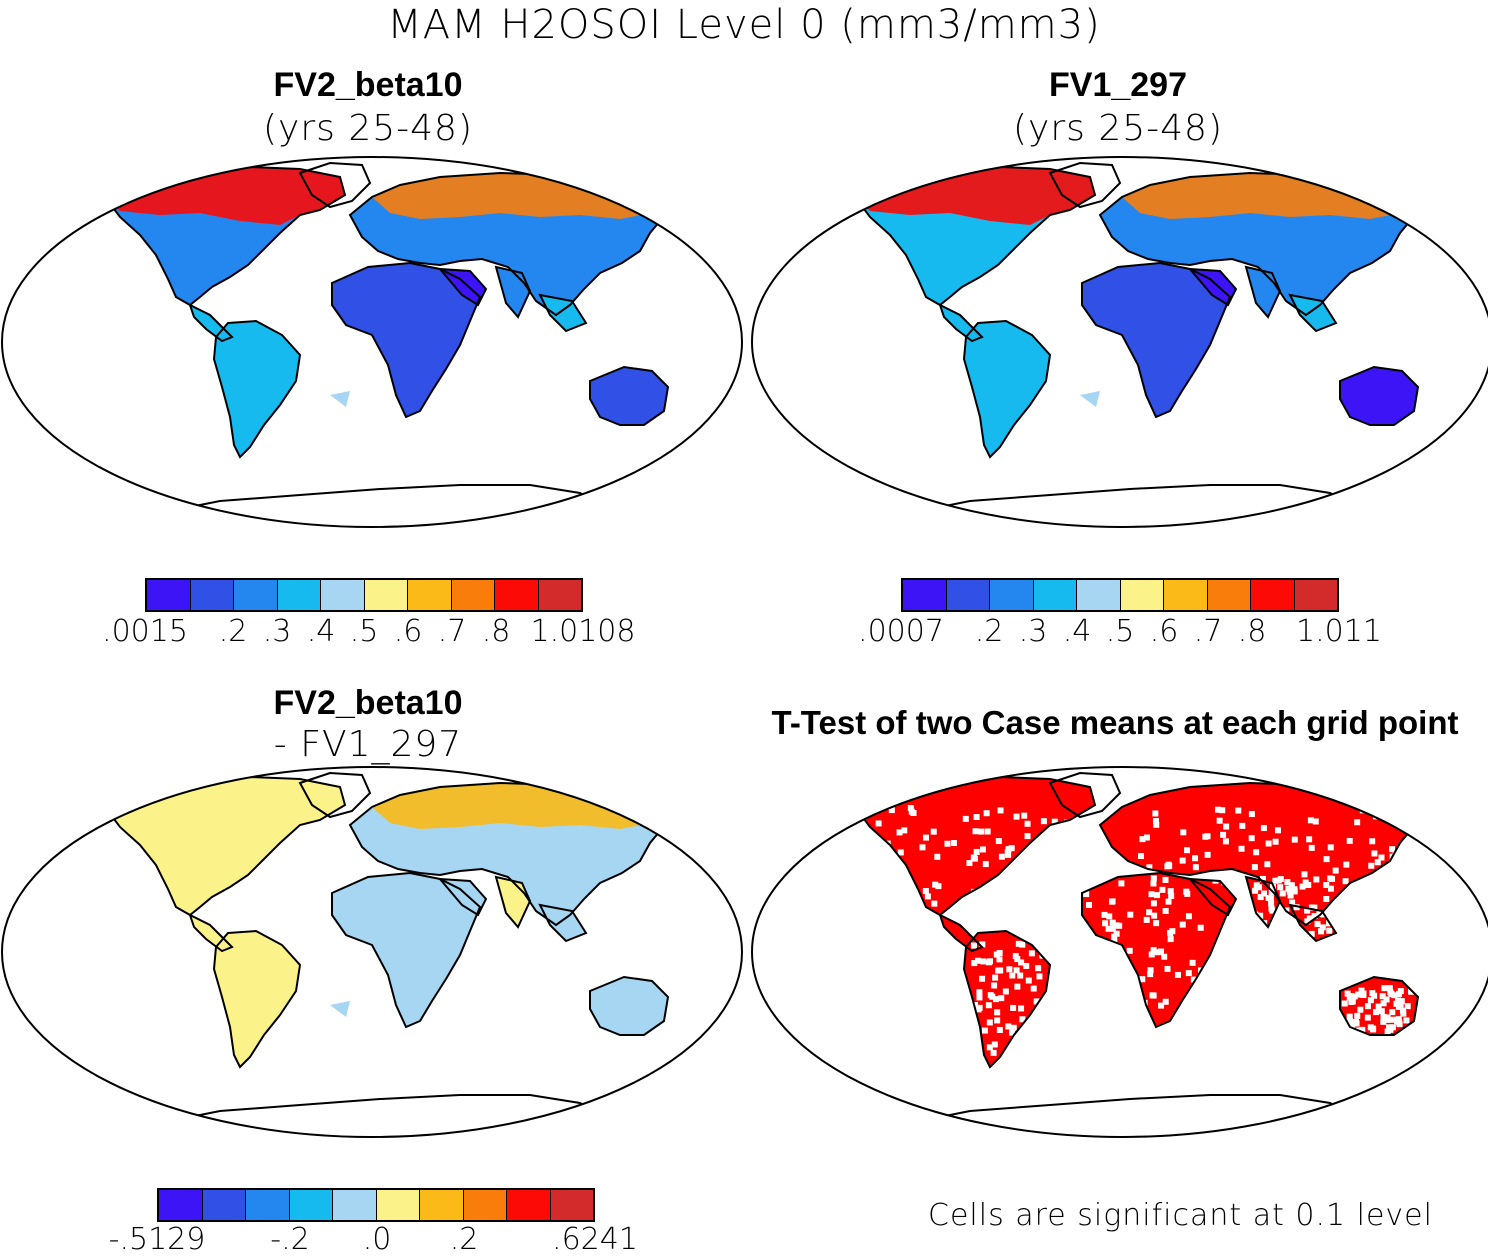  What do you see at coordinates (1007, 999) in the screenshot?
I see `coastline-southAmerica` at bounding box center [1007, 999].